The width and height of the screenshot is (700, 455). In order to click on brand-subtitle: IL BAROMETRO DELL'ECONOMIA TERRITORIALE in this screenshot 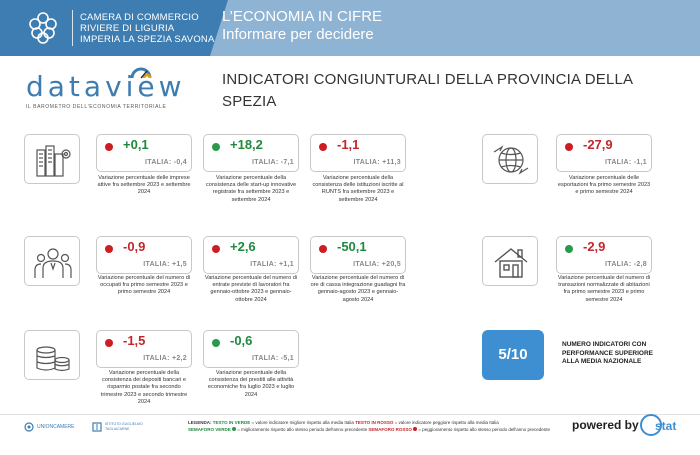, I will do `click(96, 107)`.